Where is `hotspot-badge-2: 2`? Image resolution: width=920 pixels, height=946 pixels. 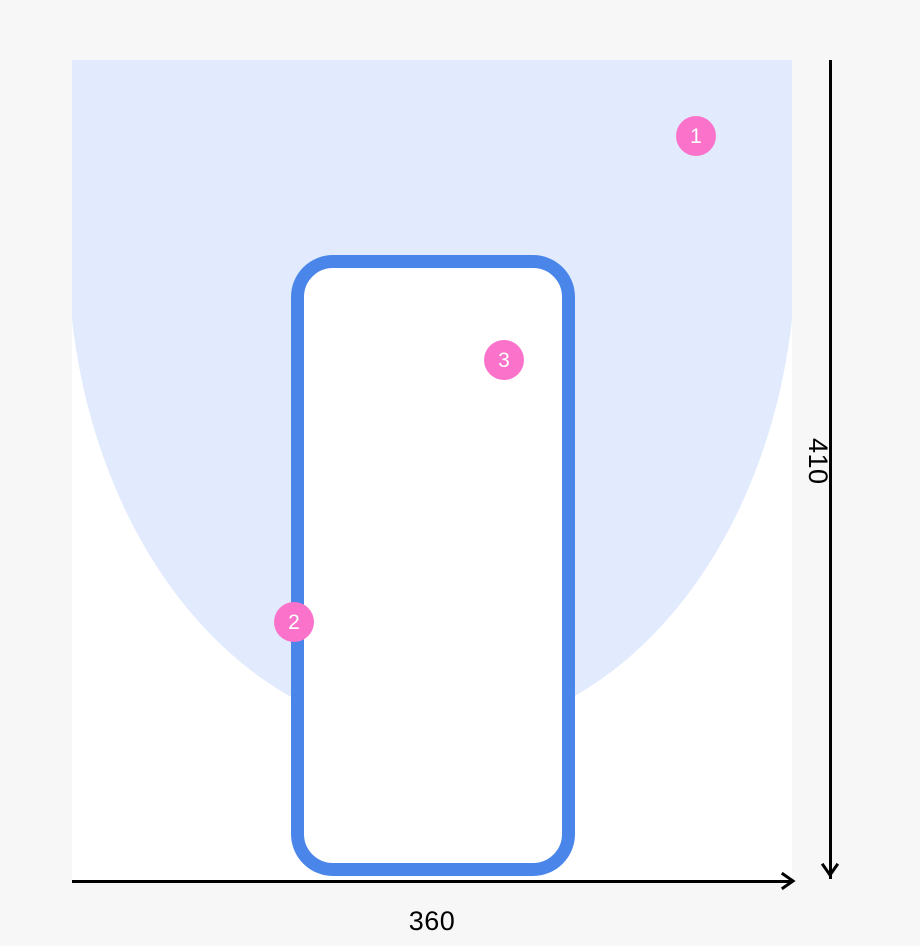
hotspot-badge-2: 2 is located at coordinates (294, 622).